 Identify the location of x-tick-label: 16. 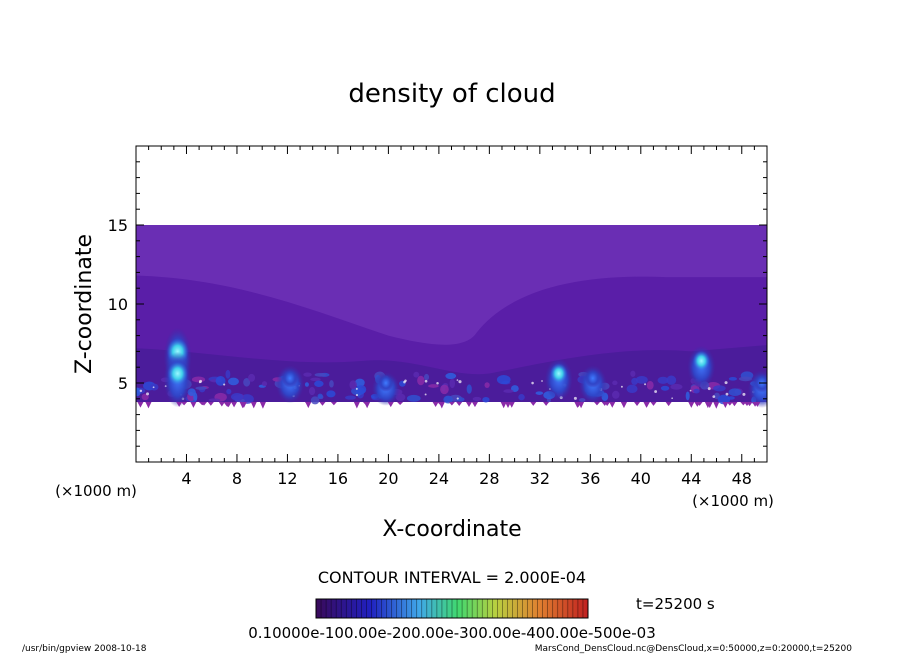
(338, 478).